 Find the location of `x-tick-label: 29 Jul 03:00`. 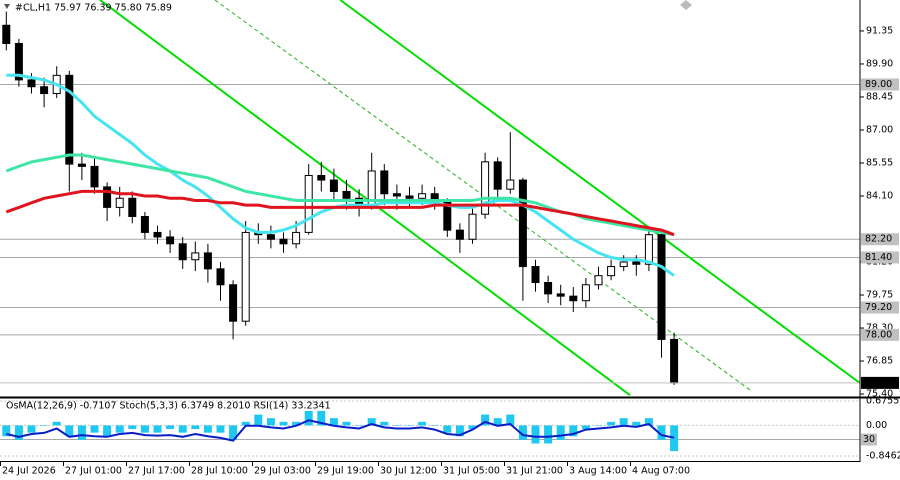

x-tick-label: 29 Jul 03:00 is located at coordinates (282, 471).